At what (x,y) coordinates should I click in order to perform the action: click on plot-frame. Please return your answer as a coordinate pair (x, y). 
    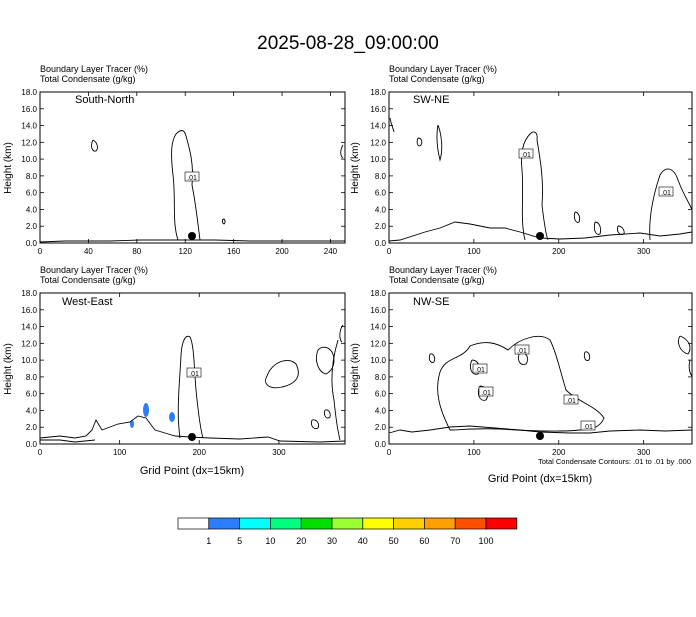
    Looking at the image, I should click on (540, 167).